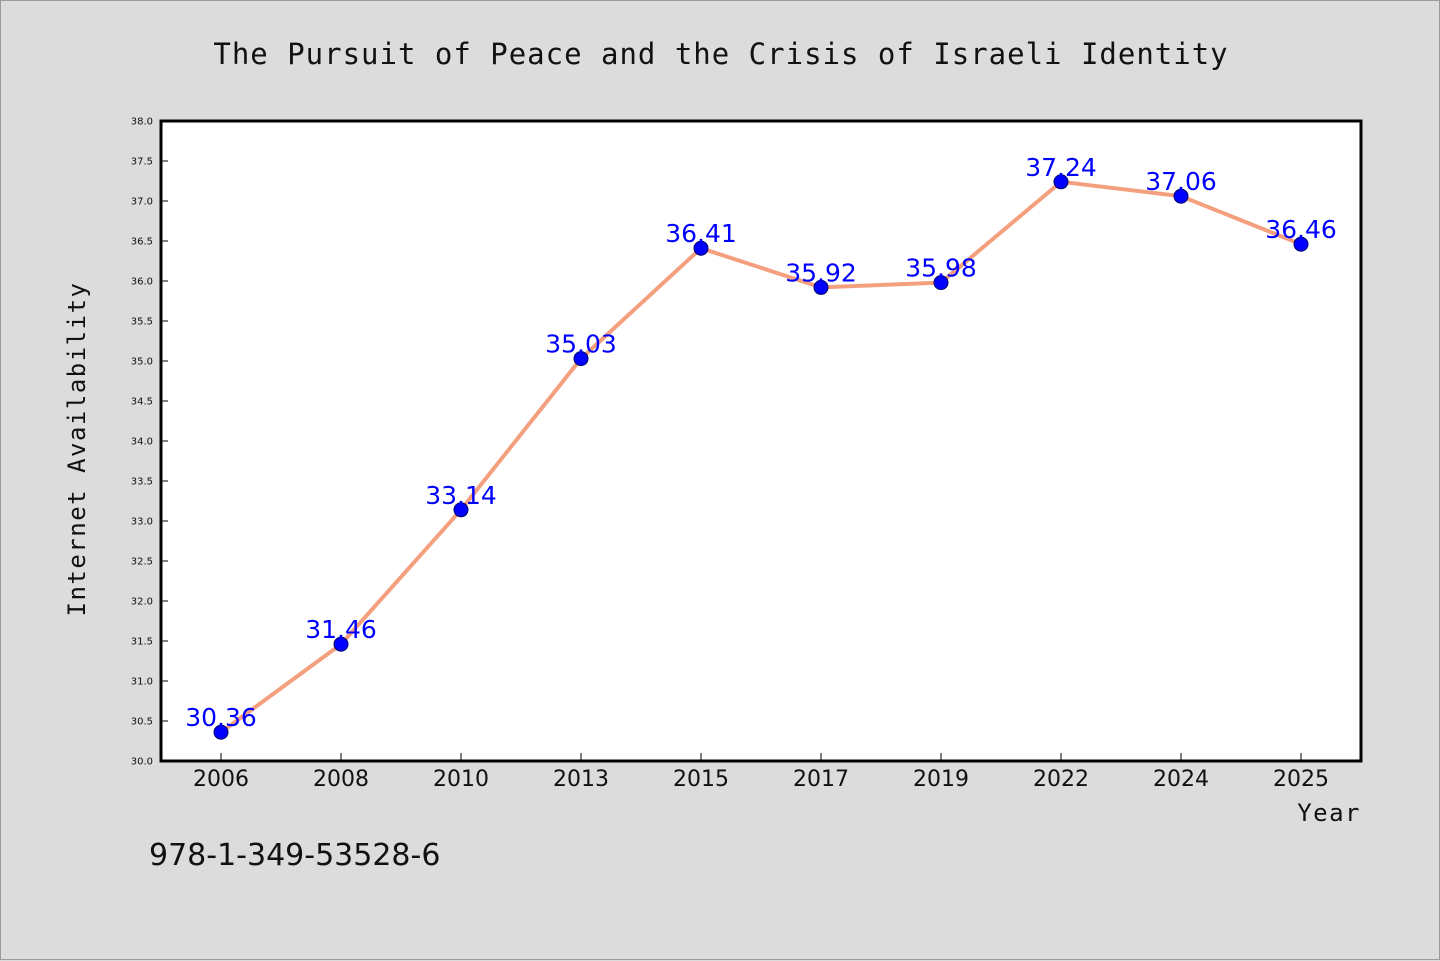 The width and height of the screenshot is (1440, 961). What do you see at coordinates (142, 602) in the screenshot?
I see `y-tick-label: 32.0` at bounding box center [142, 602].